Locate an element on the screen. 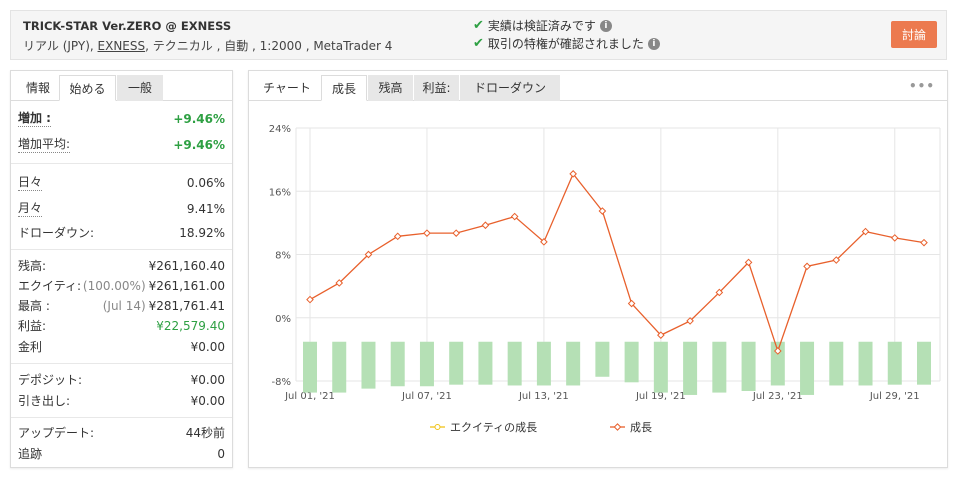  drawdown-label: ドローダウン: is located at coordinates (56, 233).